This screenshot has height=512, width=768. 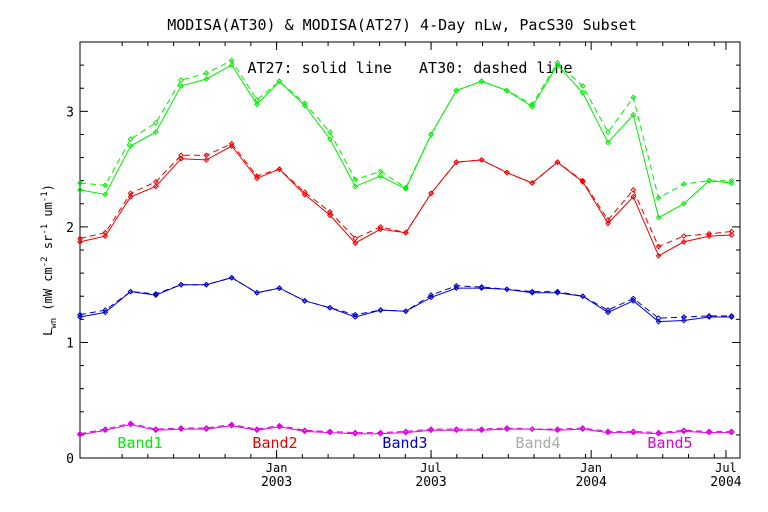 I want to click on y-tick-label: 3, so click(x=70, y=112).